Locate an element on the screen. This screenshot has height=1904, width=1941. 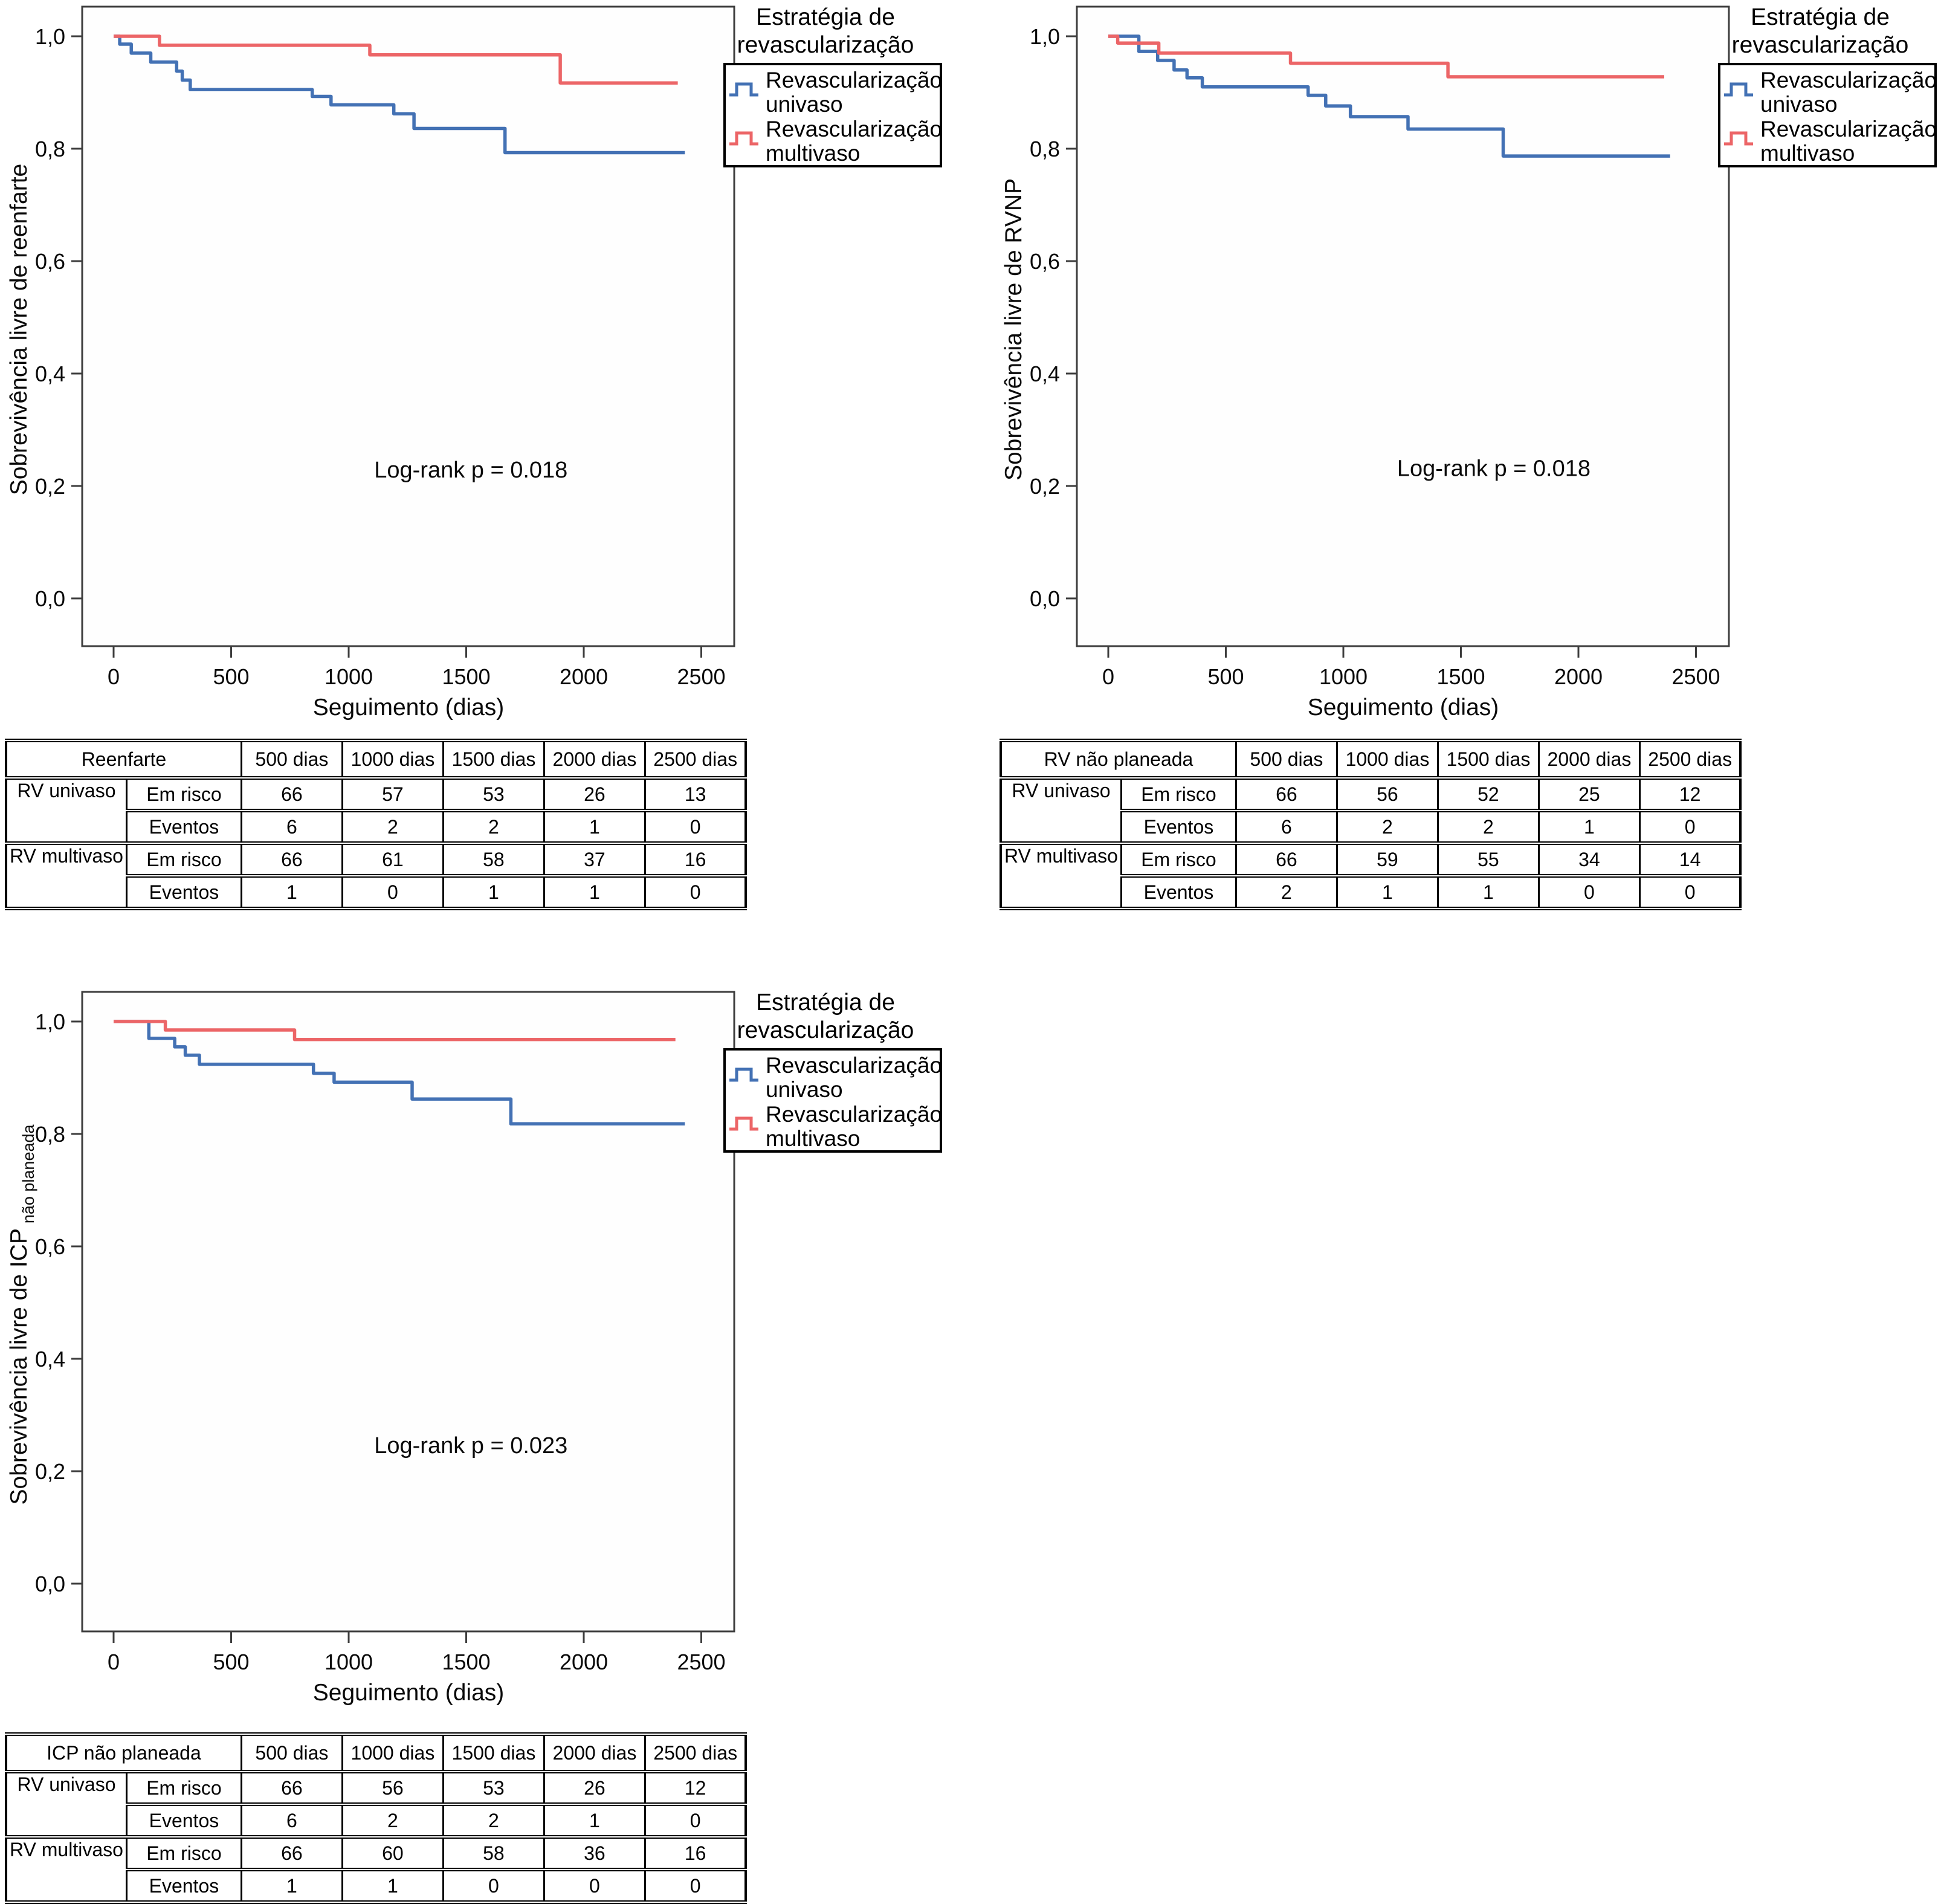
risk-table-col-header: 2500 dias is located at coordinates (695, 759).